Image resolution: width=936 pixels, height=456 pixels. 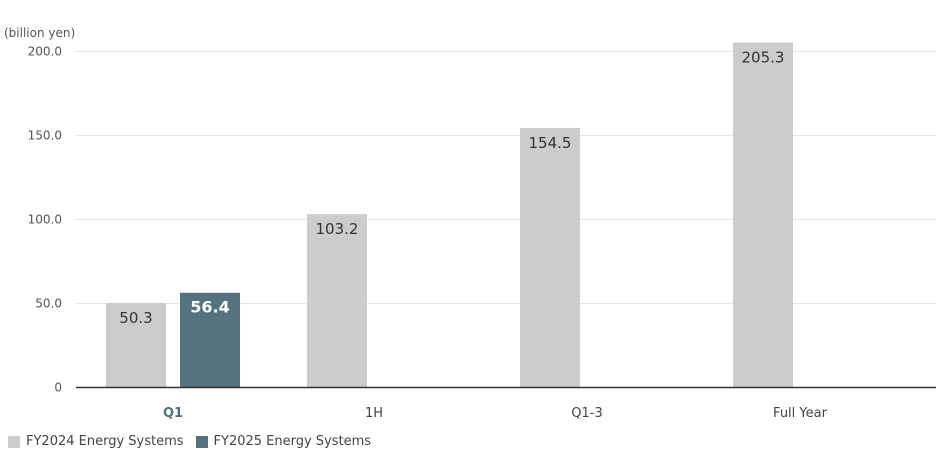 What do you see at coordinates (374, 413) in the screenshot?
I see `x-tick-label: 1H` at bounding box center [374, 413].